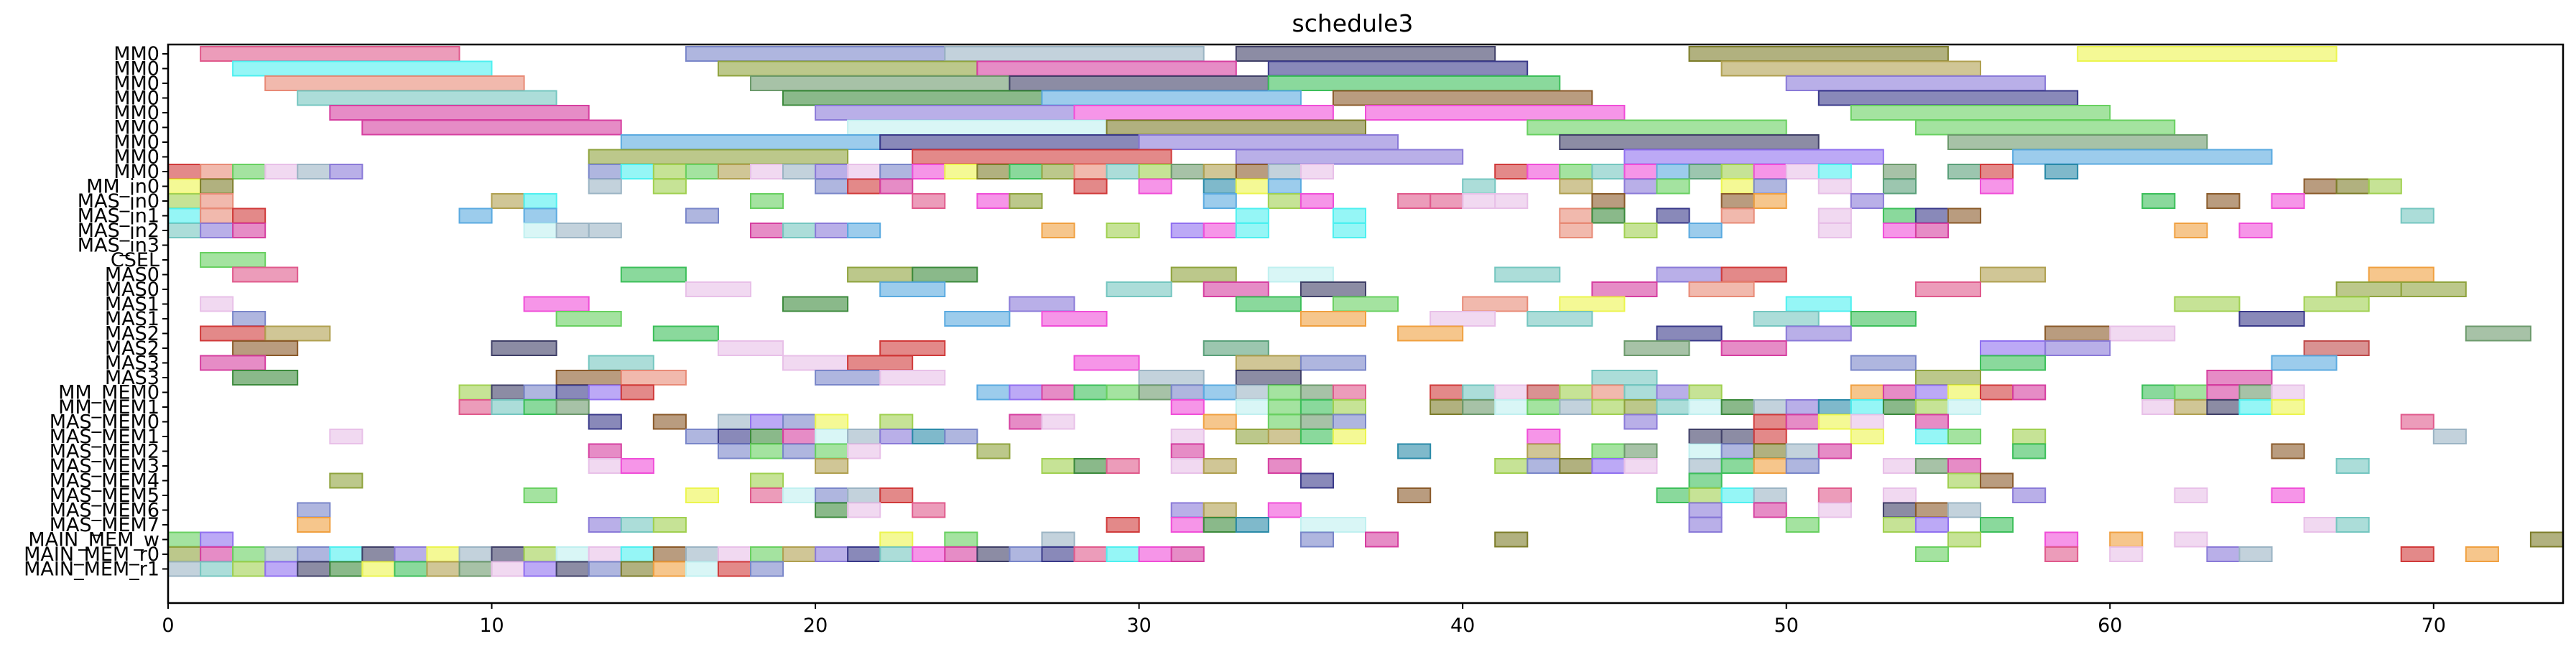 The width and height of the screenshot is (2576, 649). Describe the element at coordinates (104, 466) in the screenshot. I see `y-tick-label: MAS_MEM3` at that location.